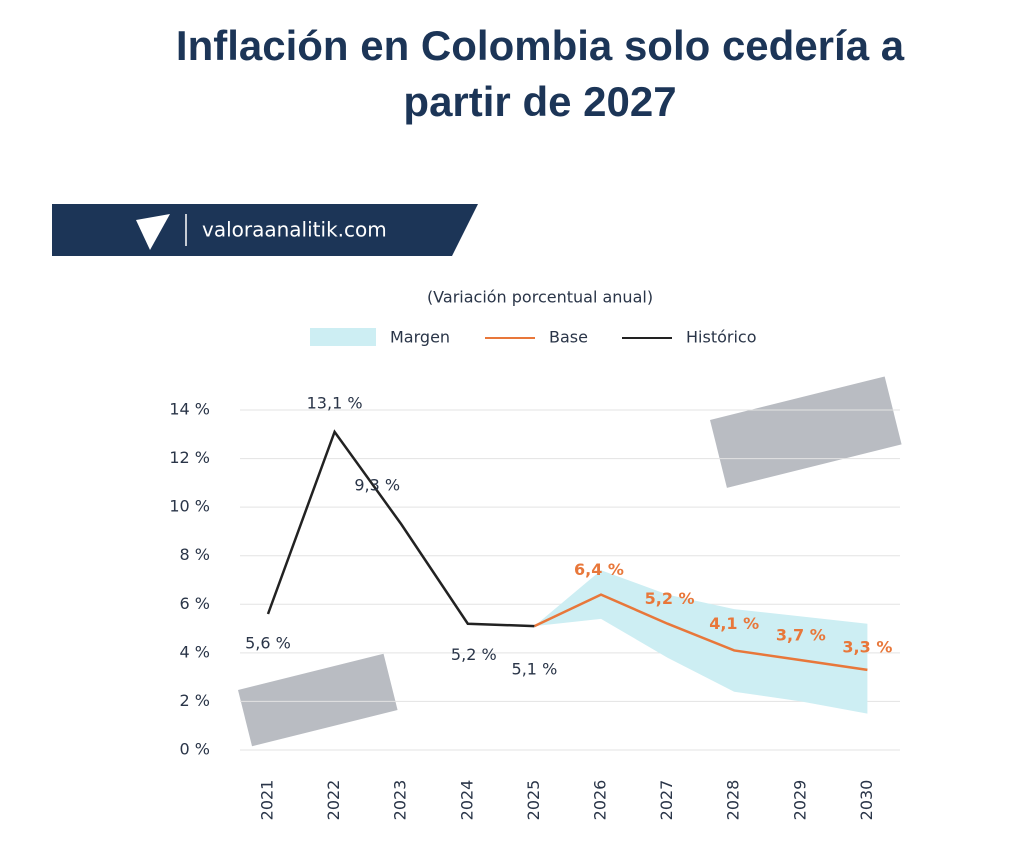  I want to click on y-tick-label: 6 %, so click(195, 603).